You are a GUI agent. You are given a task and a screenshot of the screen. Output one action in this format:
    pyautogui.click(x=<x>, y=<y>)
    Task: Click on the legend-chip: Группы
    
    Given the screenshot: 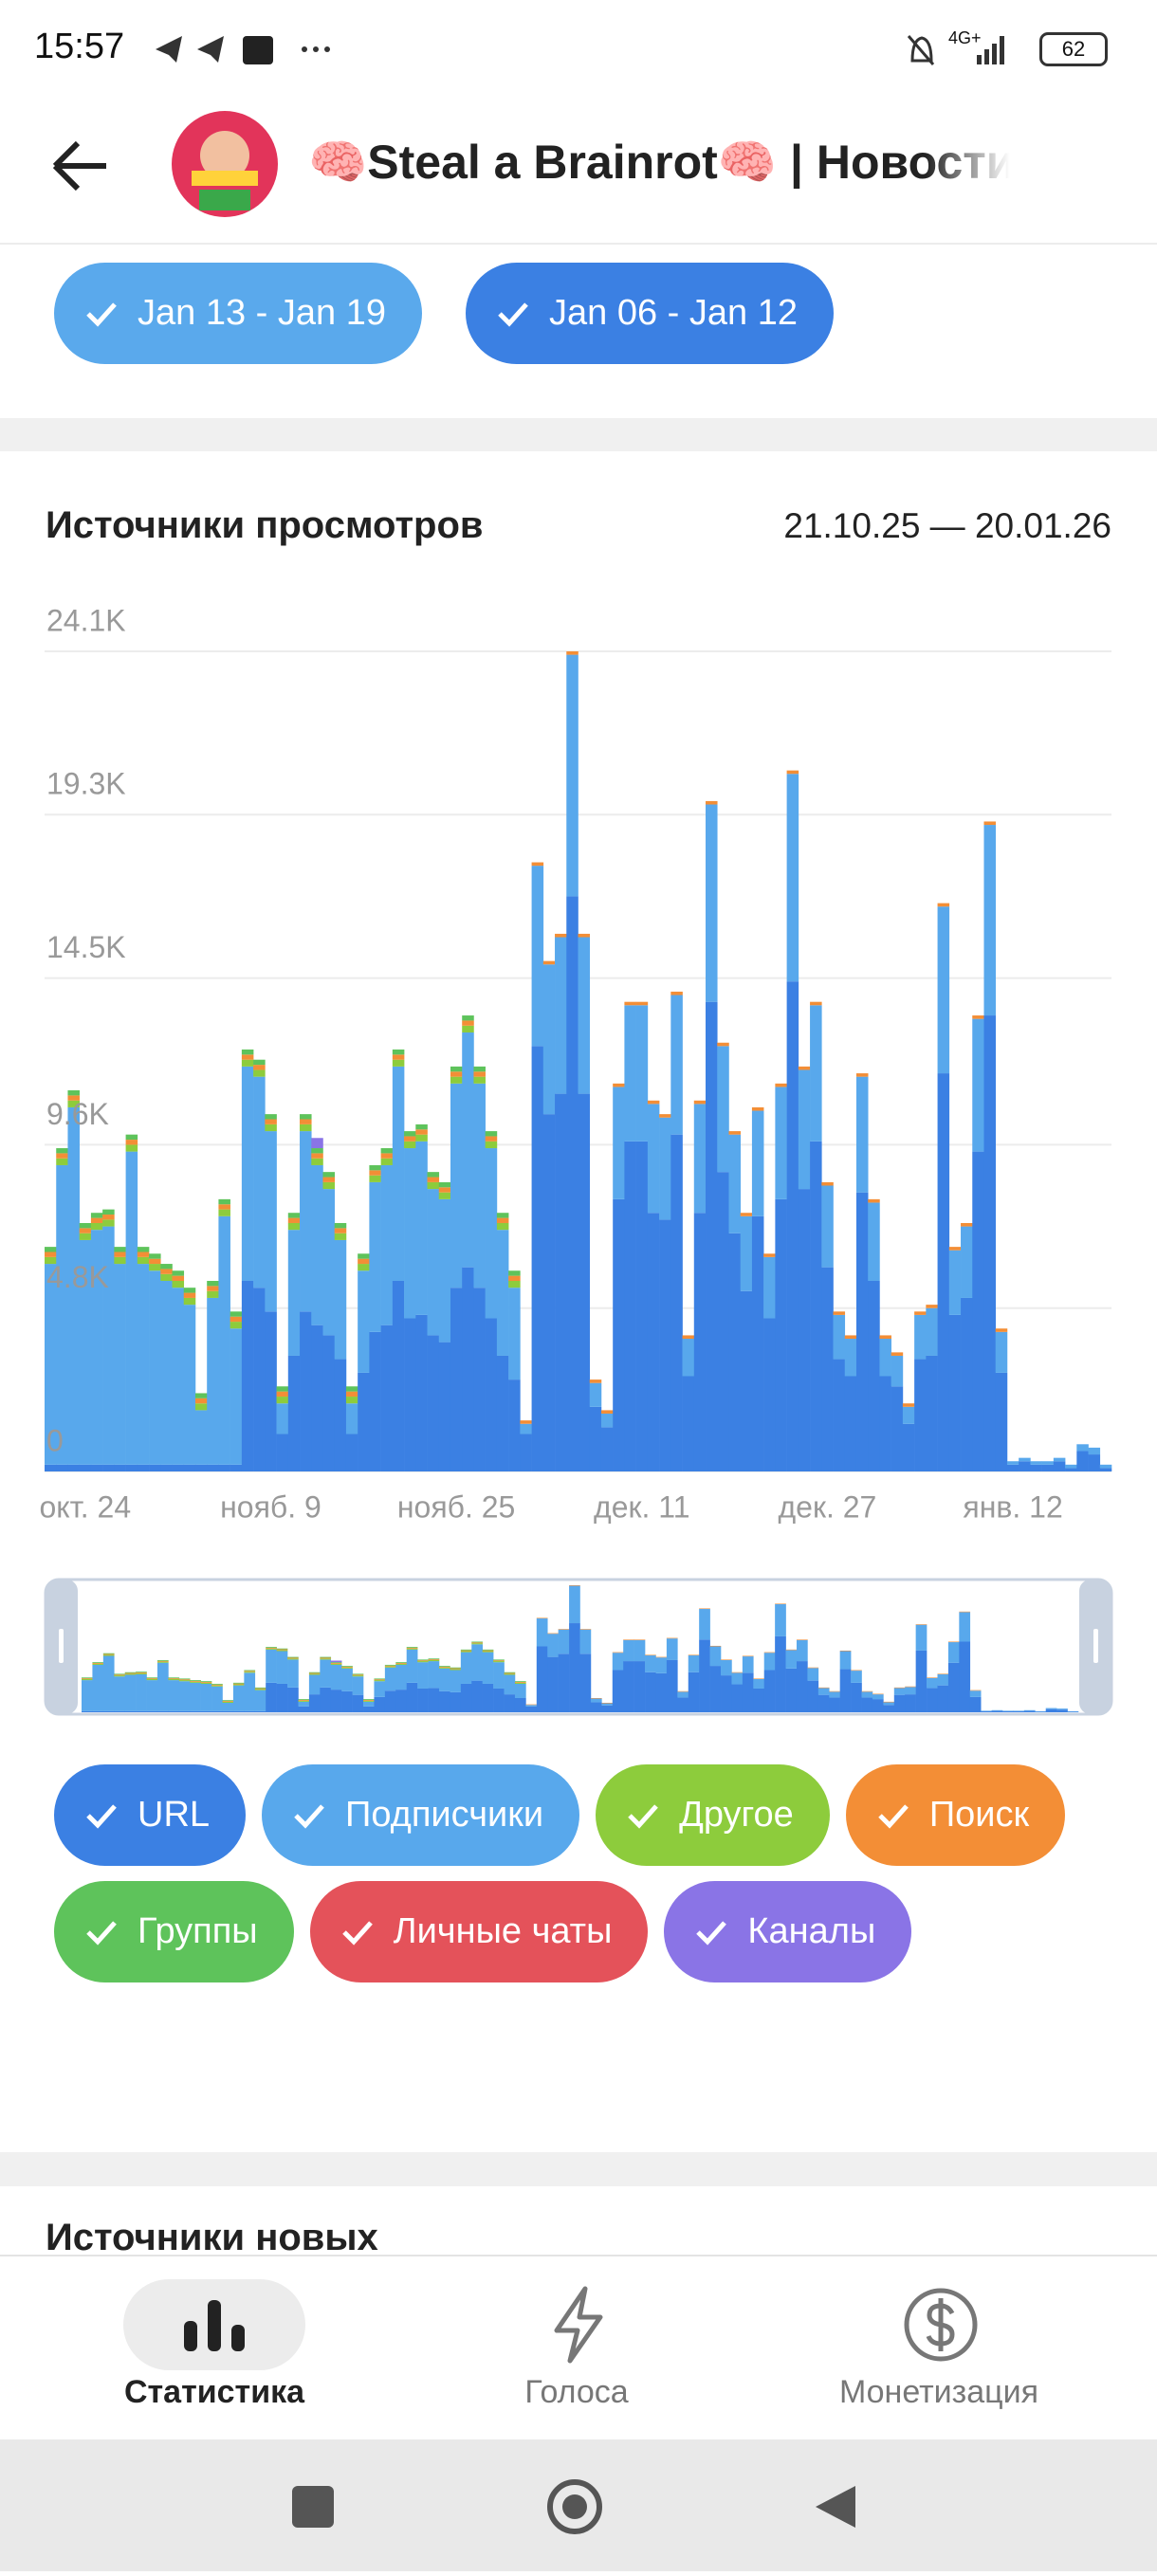 What is the action you would take?
    pyautogui.click(x=174, y=1931)
    